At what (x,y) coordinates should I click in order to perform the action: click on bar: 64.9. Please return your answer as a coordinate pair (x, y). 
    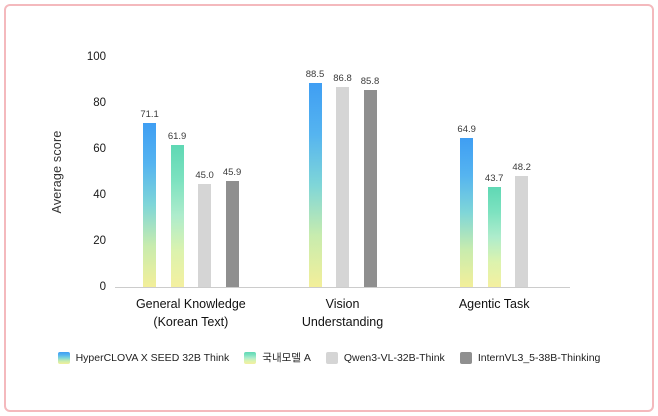
    Looking at the image, I should click on (466, 205).